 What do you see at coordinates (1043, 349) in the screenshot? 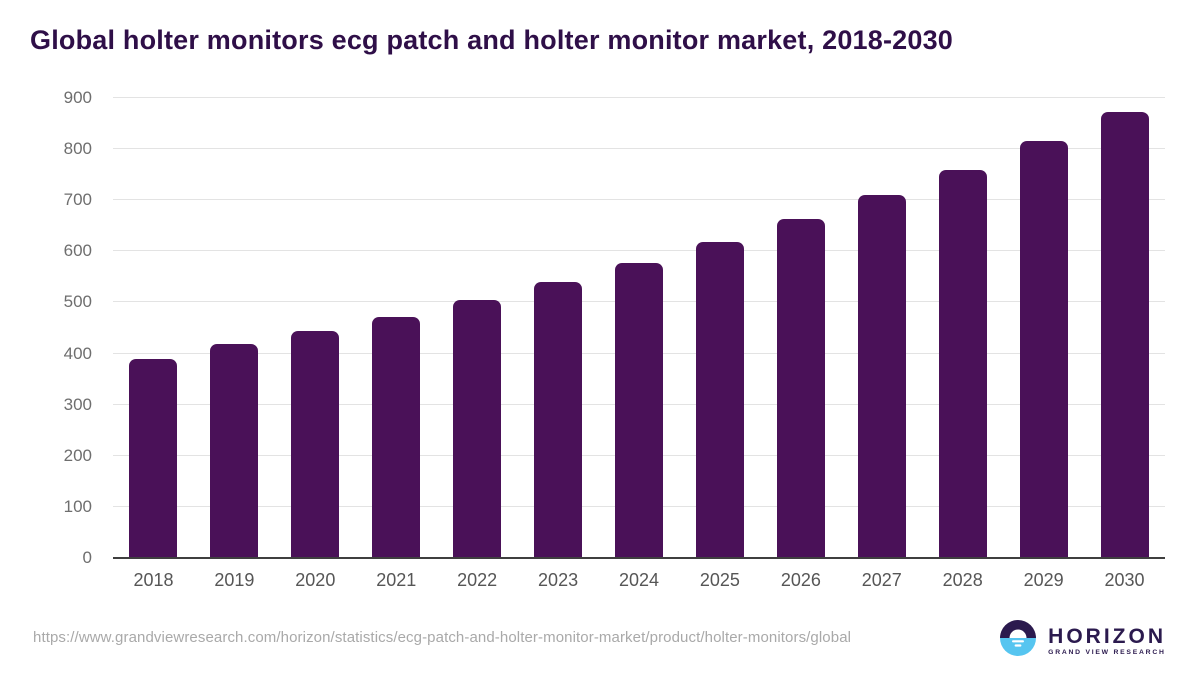
I see `bar-2029` at bounding box center [1043, 349].